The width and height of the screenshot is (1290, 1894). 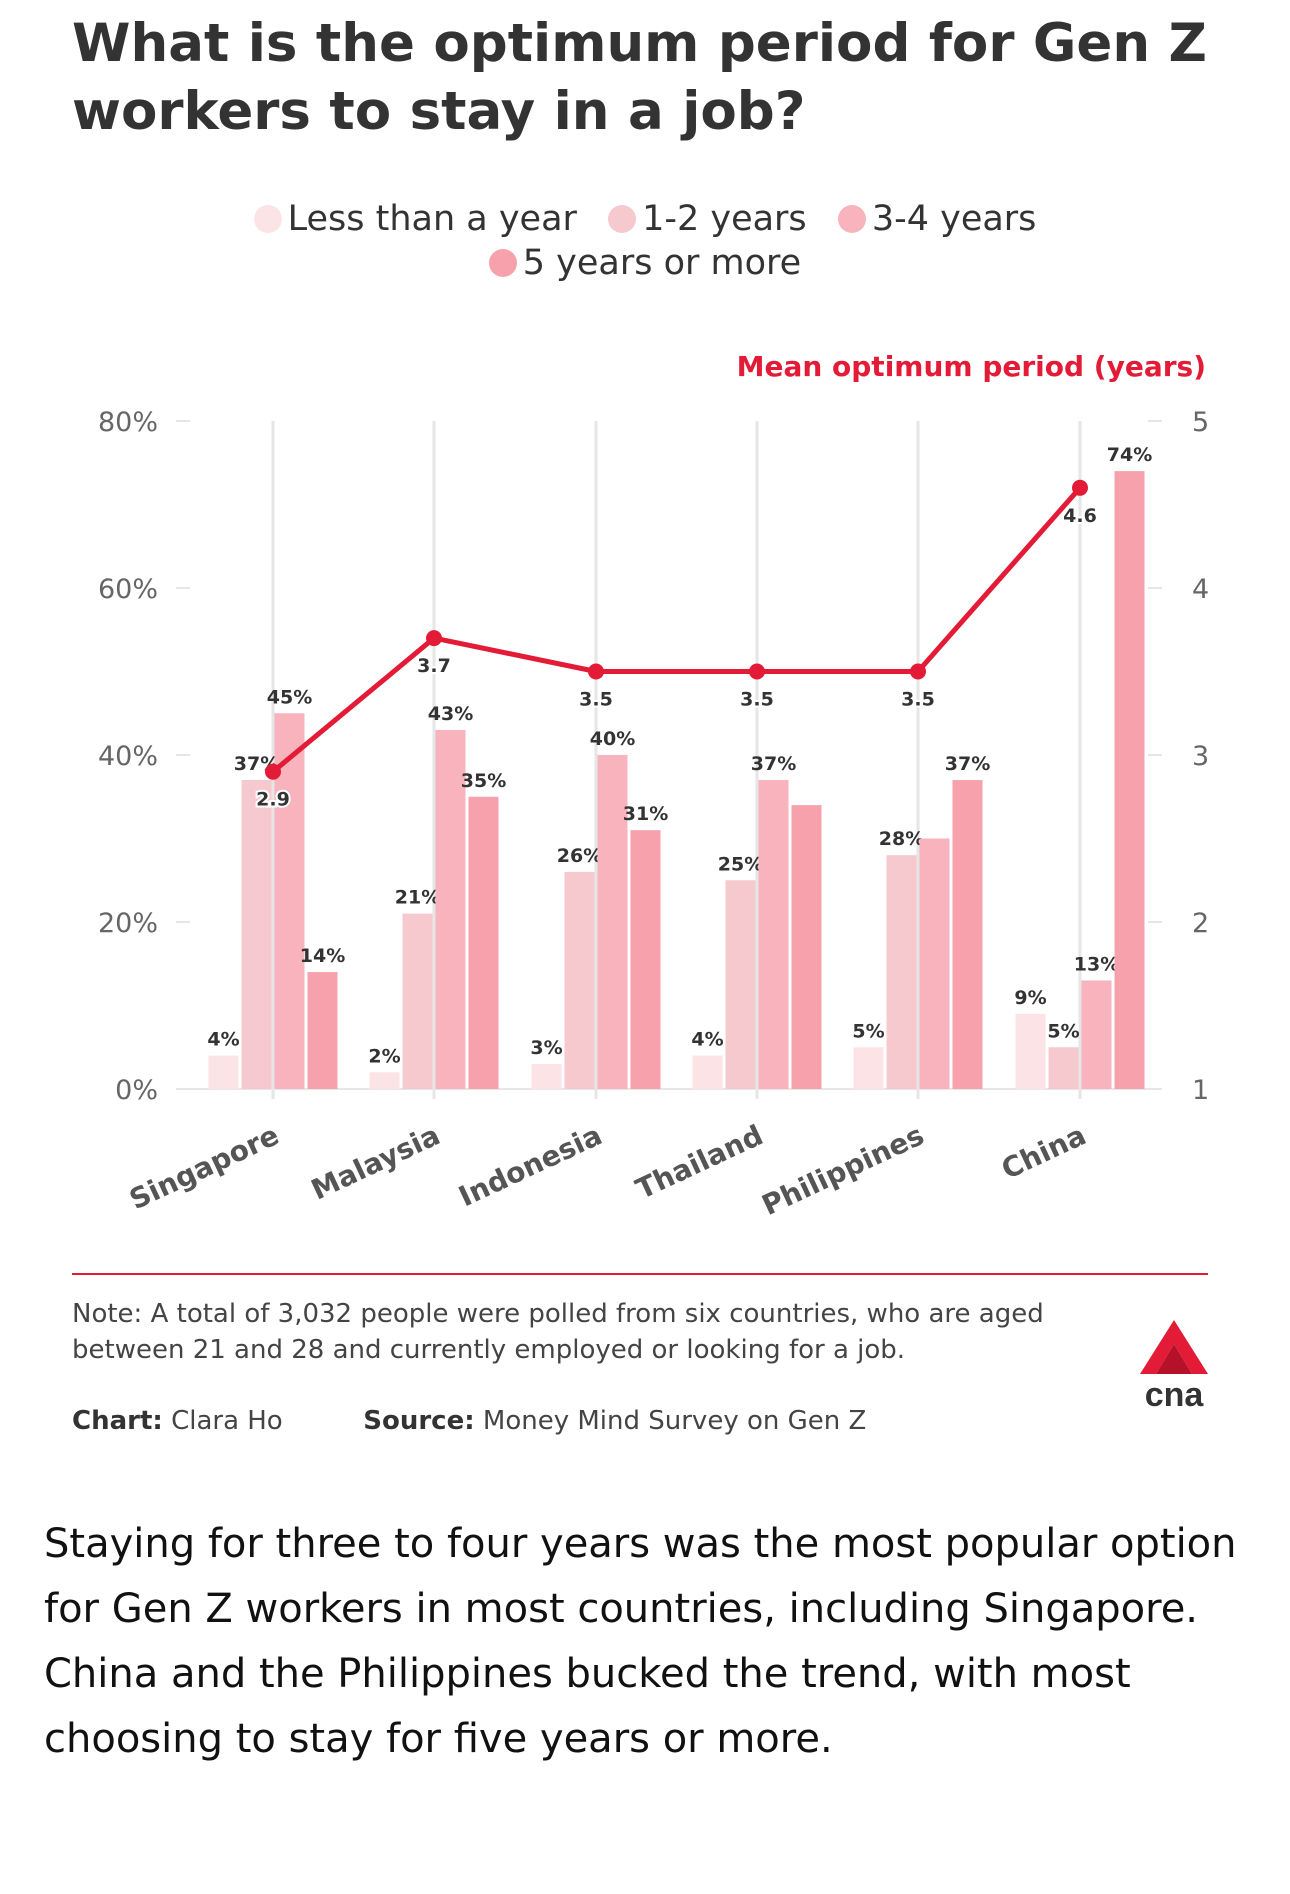 I want to click on x-tick-label-china: China, so click(x=1043, y=1151).